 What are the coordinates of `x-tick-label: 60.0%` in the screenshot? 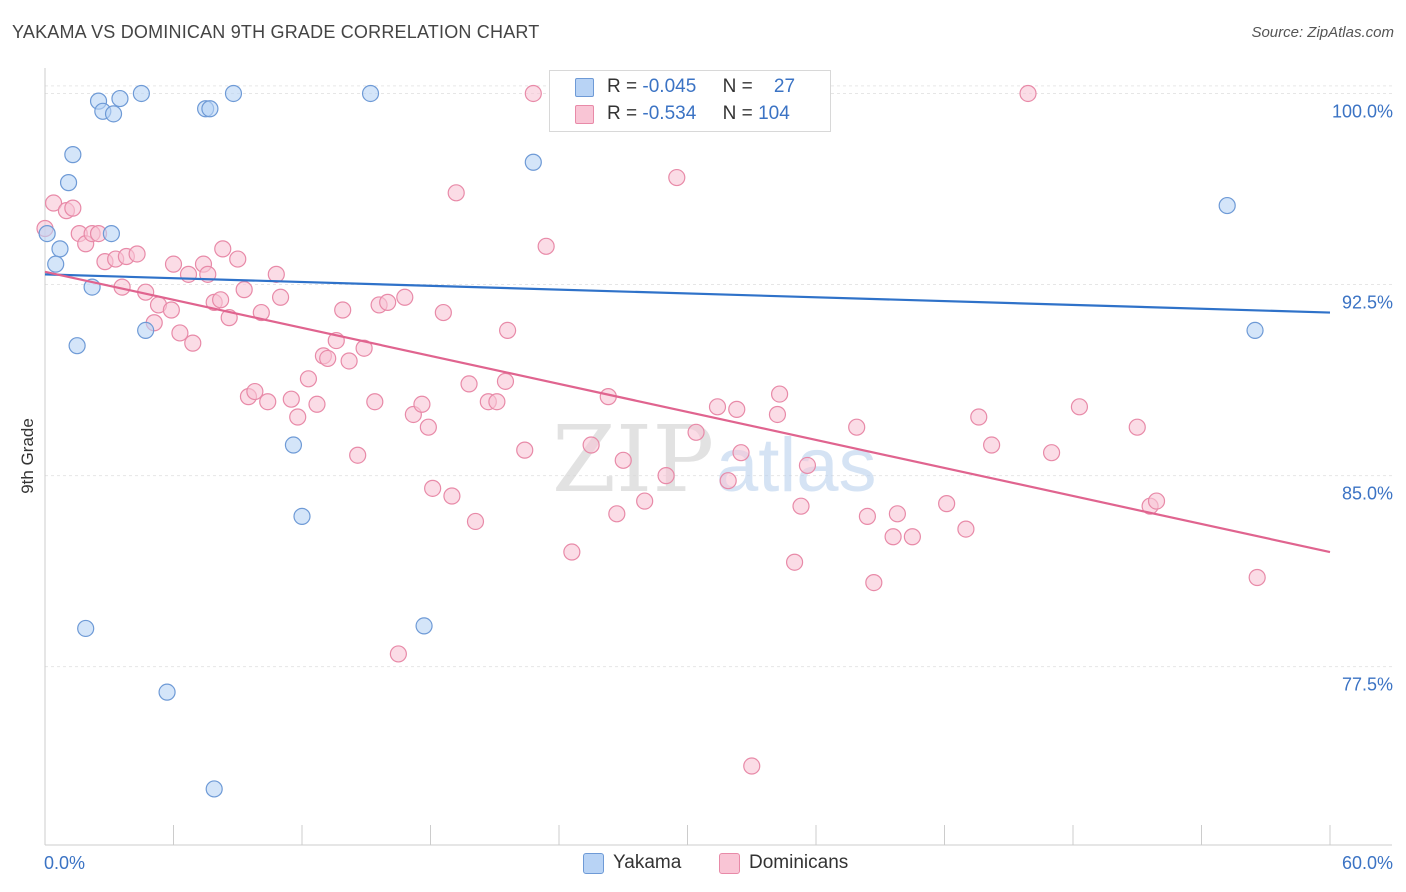 It's located at (1367, 863).